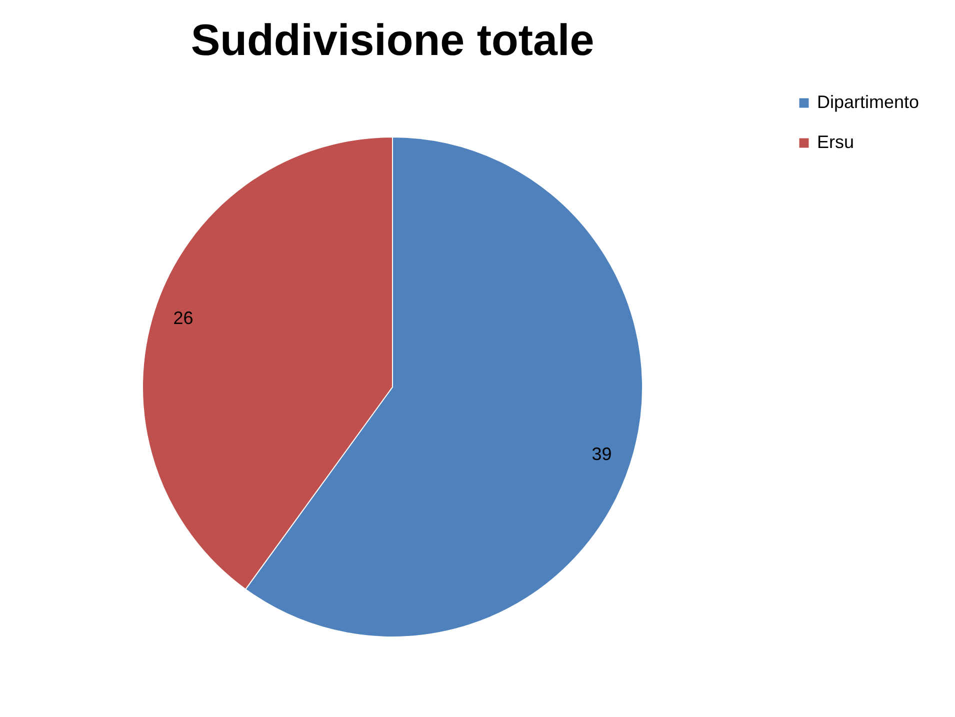 This screenshot has height=717, width=955. What do you see at coordinates (392, 40) in the screenshot?
I see `chart-title: Suddivisione totale` at bounding box center [392, 40].